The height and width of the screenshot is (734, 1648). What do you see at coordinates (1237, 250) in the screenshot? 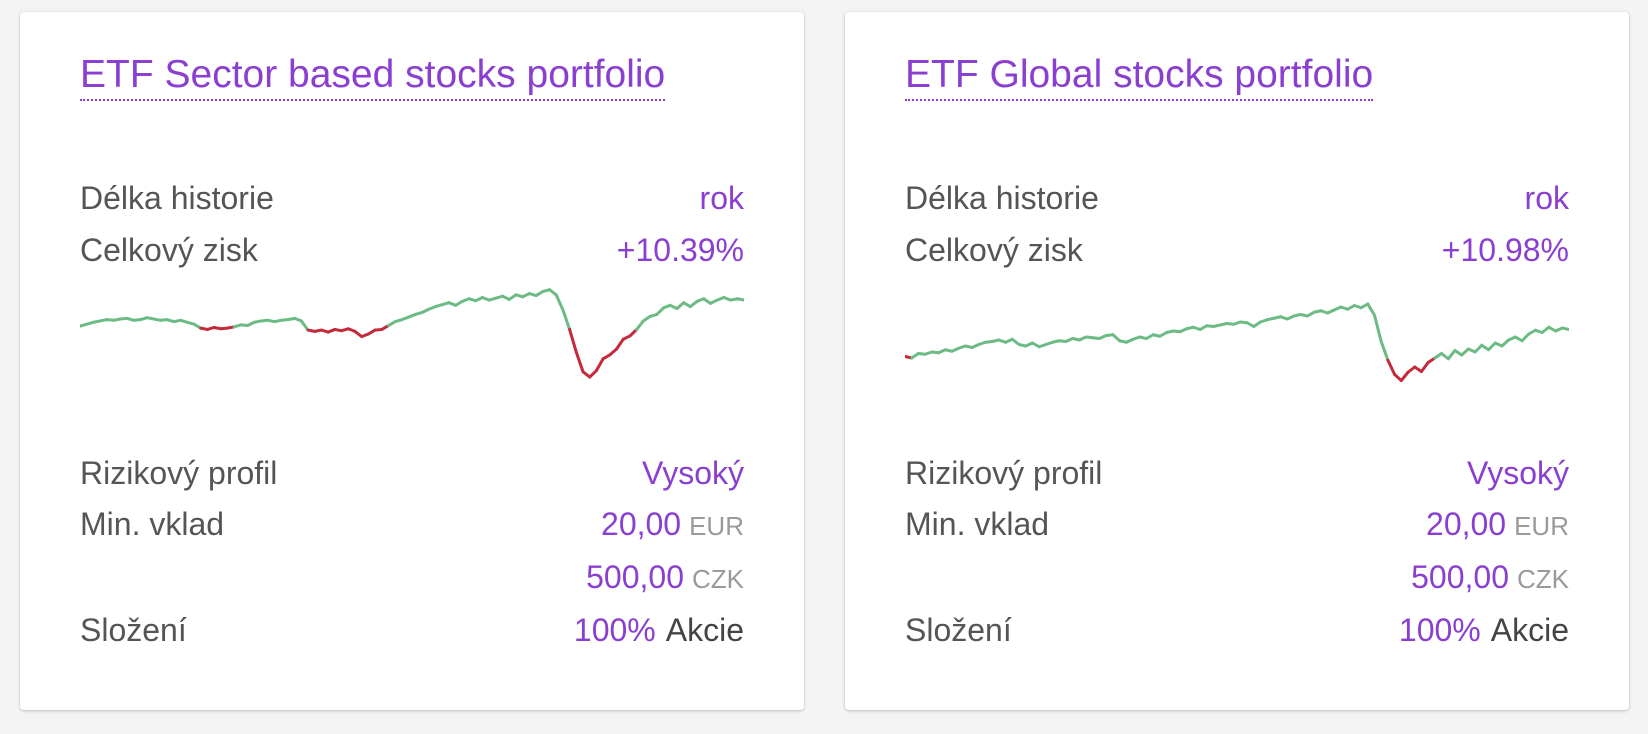
I see `total-gain-row: Celkový zisk +10.98%` at bounding box center [1237, 250].